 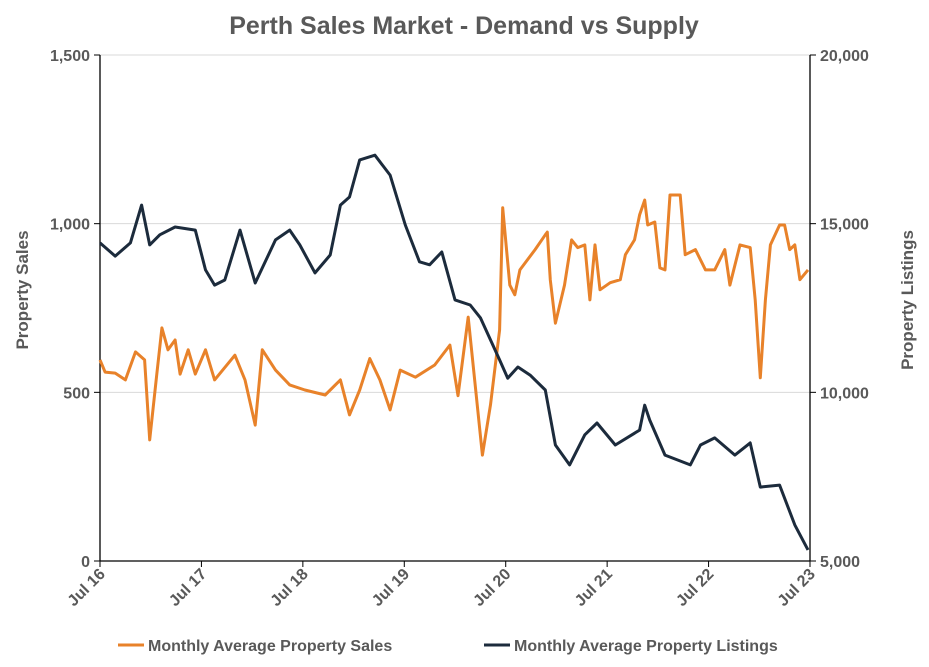 I want to click on y-tick-label: 1,500, so click(x=70, y=56).